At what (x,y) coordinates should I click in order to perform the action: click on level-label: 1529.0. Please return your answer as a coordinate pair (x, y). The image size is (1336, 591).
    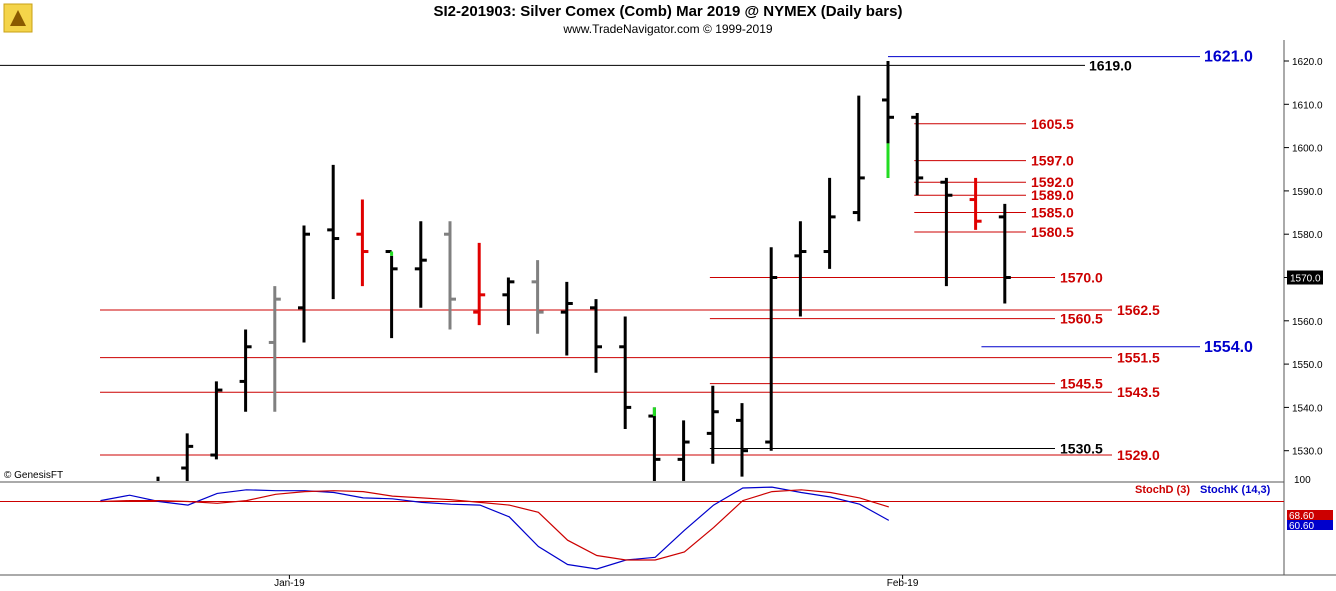
    Looking at the image, I should click on (1138, 455).